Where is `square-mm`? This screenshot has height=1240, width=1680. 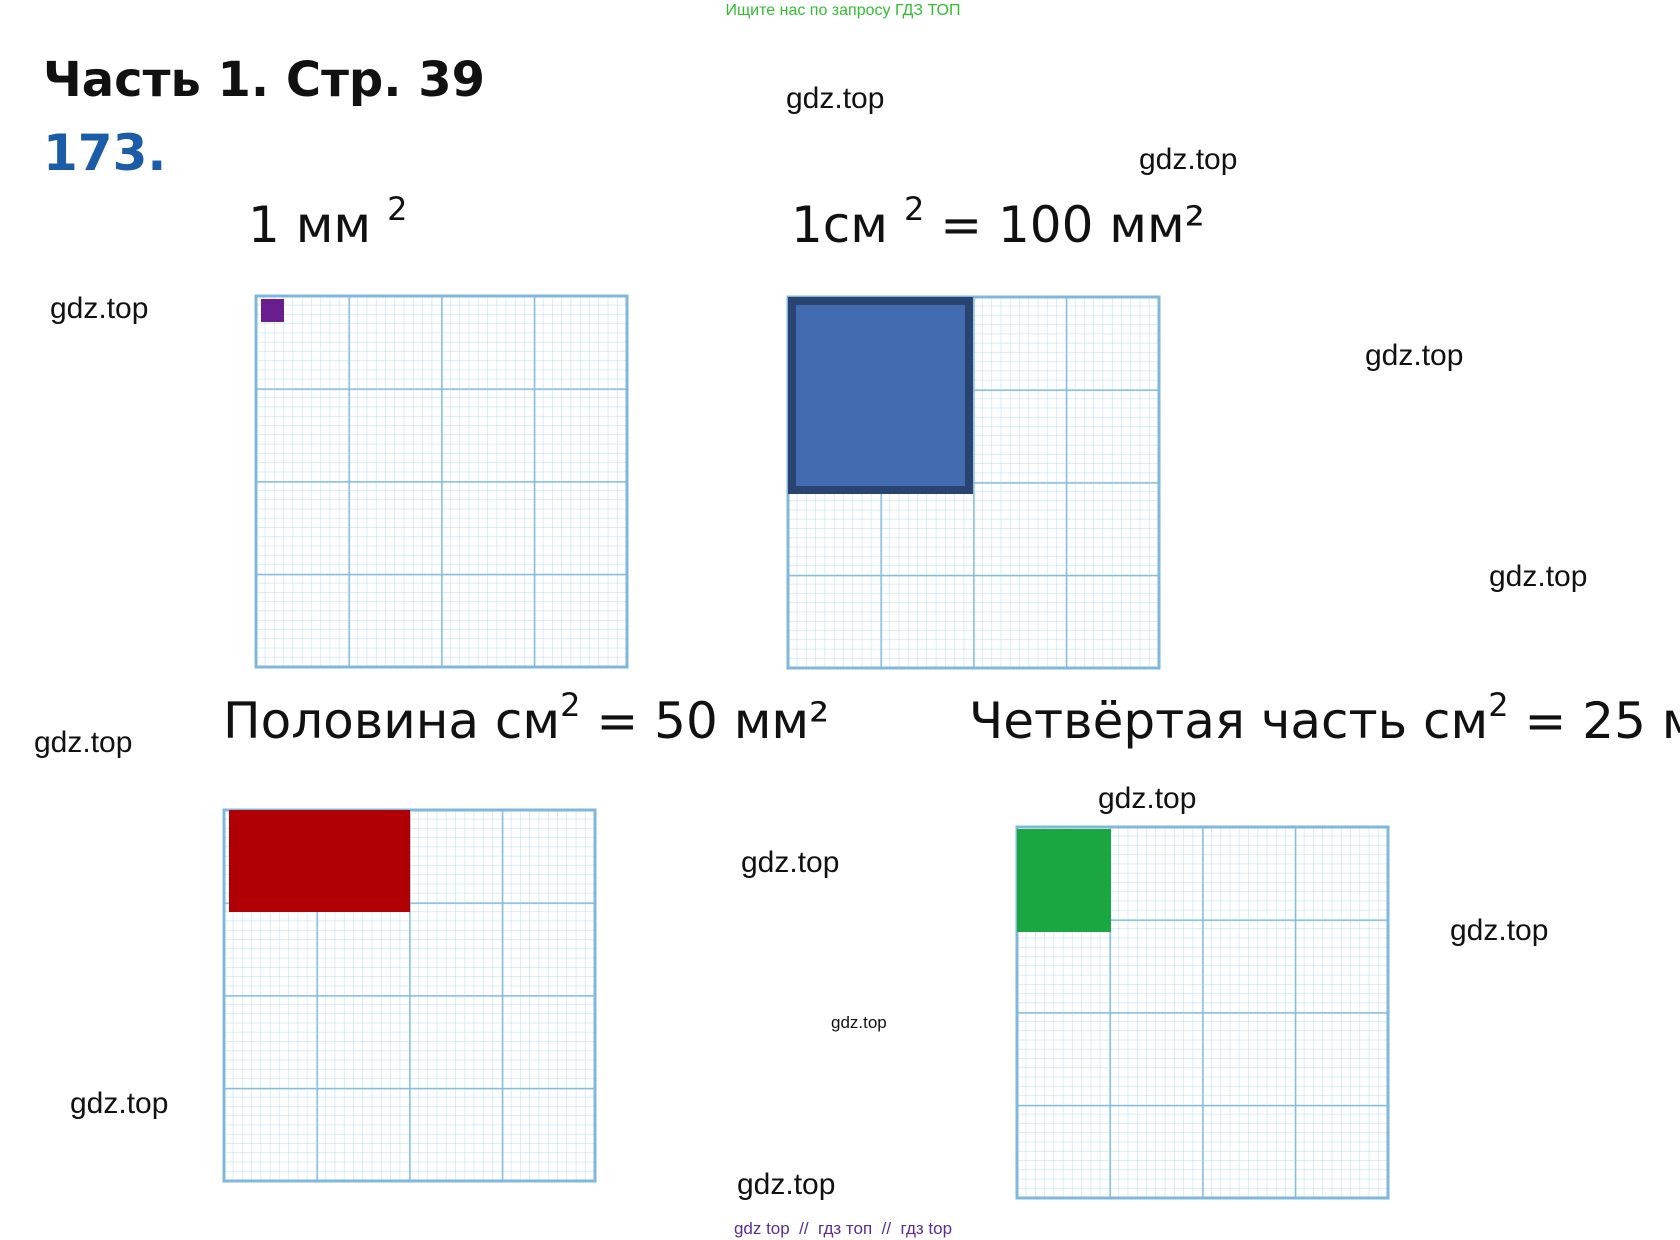
square-mm is located at coordinates (272, 310).